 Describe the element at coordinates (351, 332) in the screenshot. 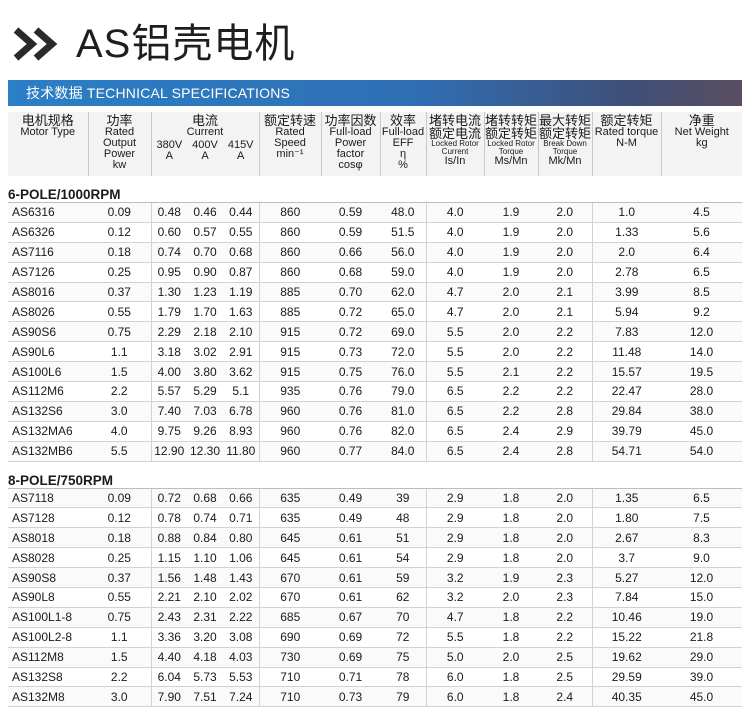

I see `table-cell: 0.72` at that location.